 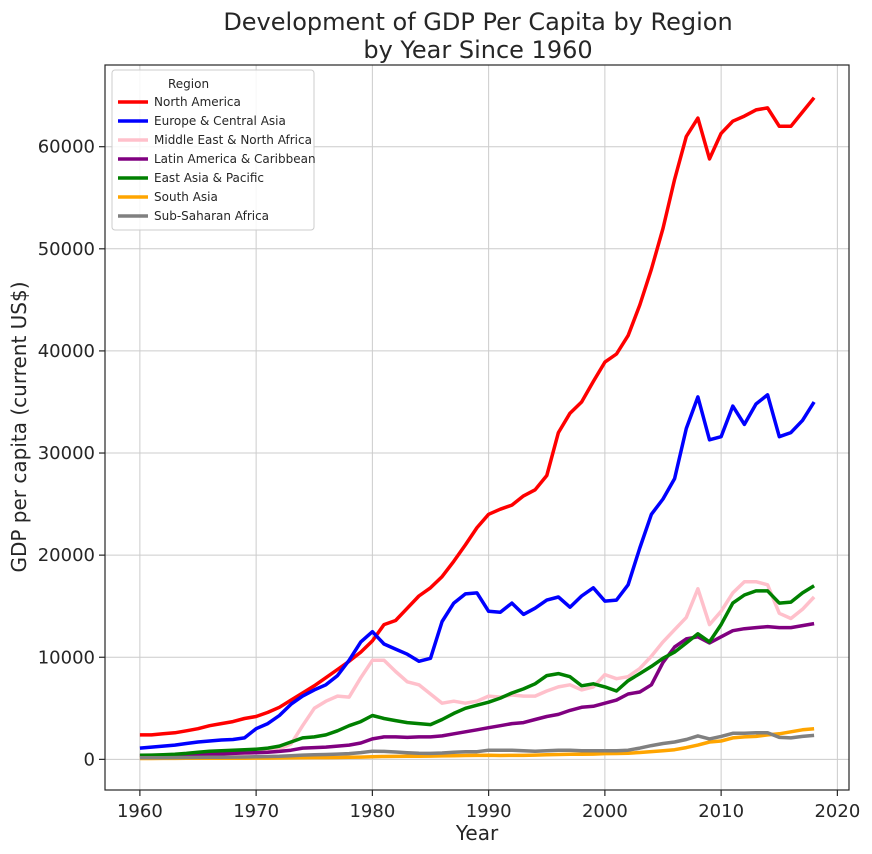 What do you see at coordinates (197, 102) in the screenshot?
I see `legend-label-north-america: North America` at bounding box center [197, 102].